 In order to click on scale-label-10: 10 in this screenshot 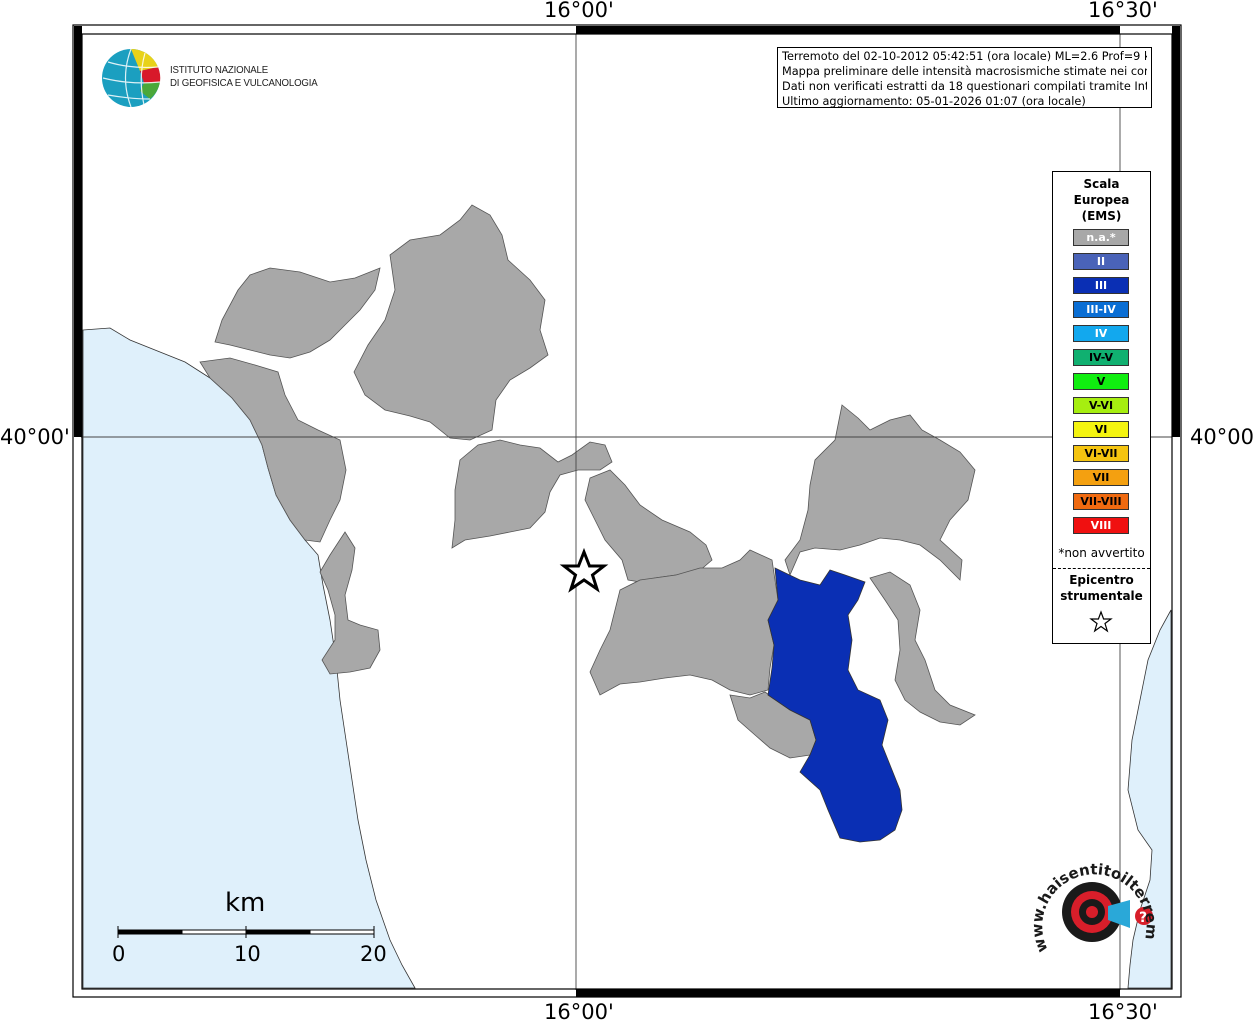, I will do `click(247, 954)`.